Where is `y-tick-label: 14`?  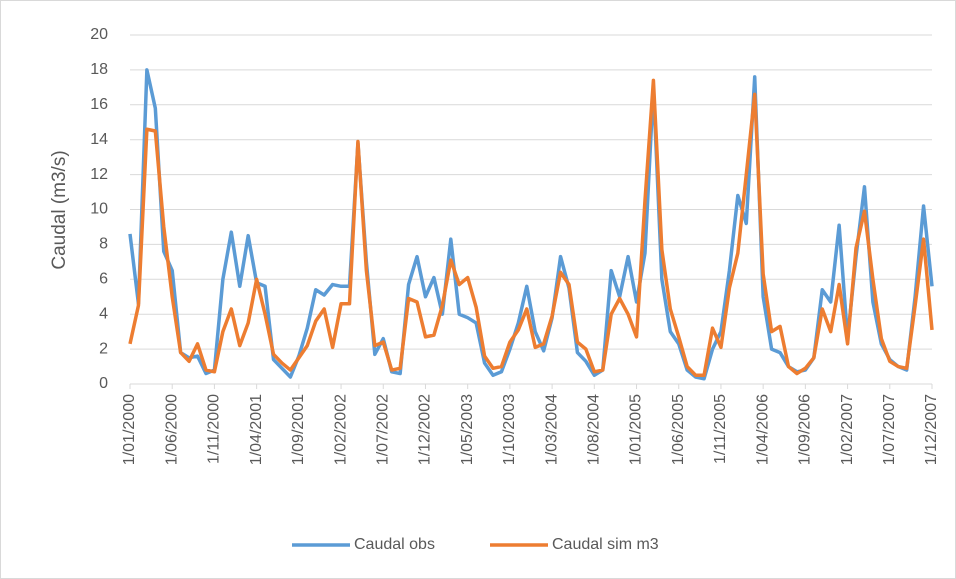 y-tick-label: 14 is located at coordinates (99, 139).